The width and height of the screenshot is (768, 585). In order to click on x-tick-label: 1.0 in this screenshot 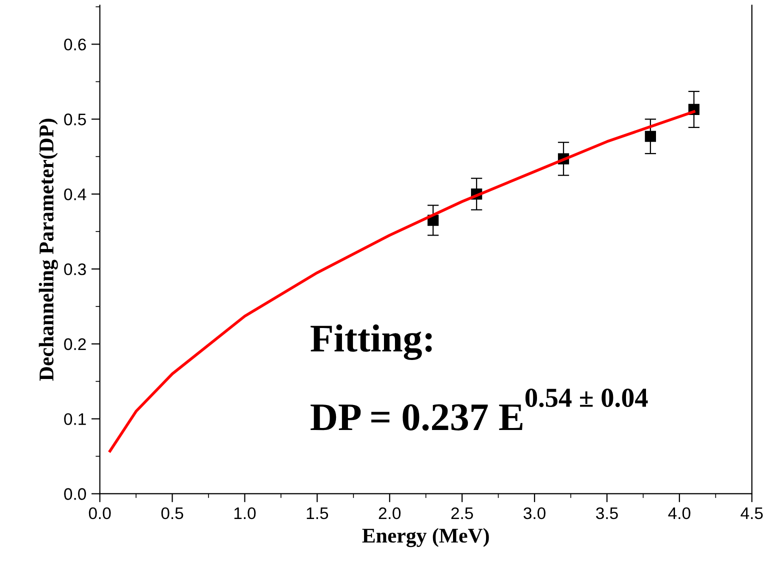, I will do `click(245, 513)`.